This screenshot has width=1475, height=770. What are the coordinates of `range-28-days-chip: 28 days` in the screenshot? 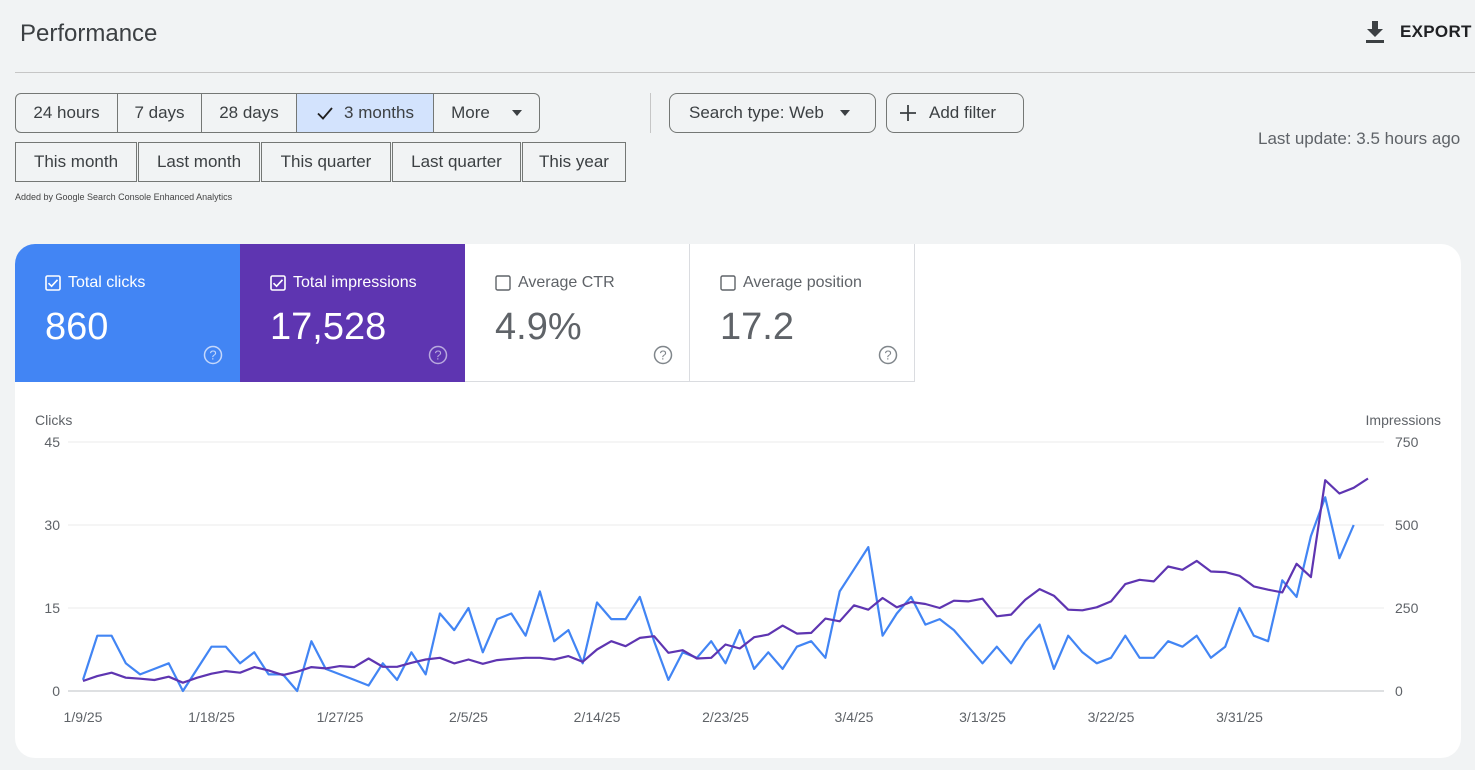 It's located at (249, 113).